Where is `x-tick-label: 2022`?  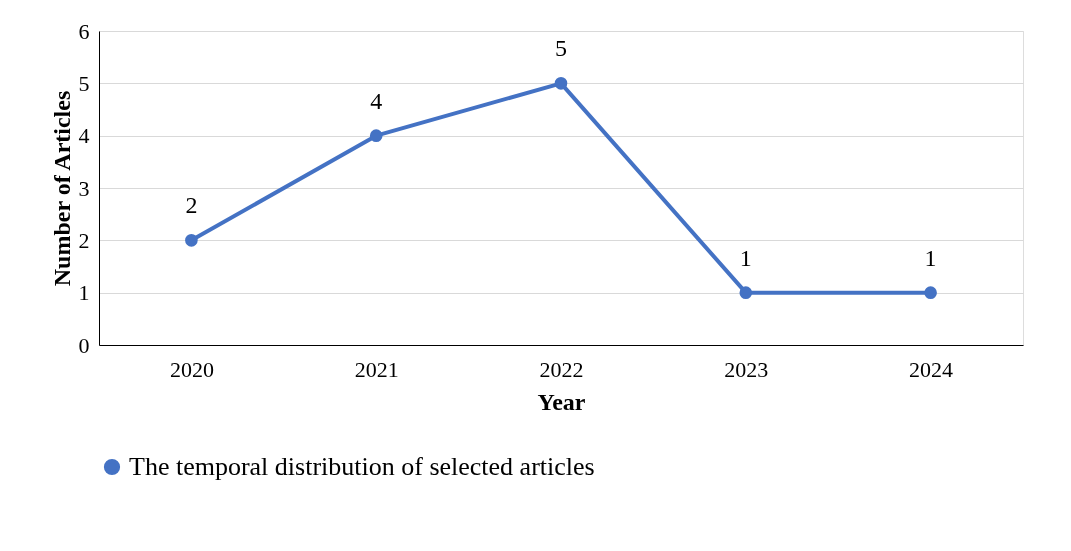 x-tick-label: 2022 is located at coordinates (561, 369).